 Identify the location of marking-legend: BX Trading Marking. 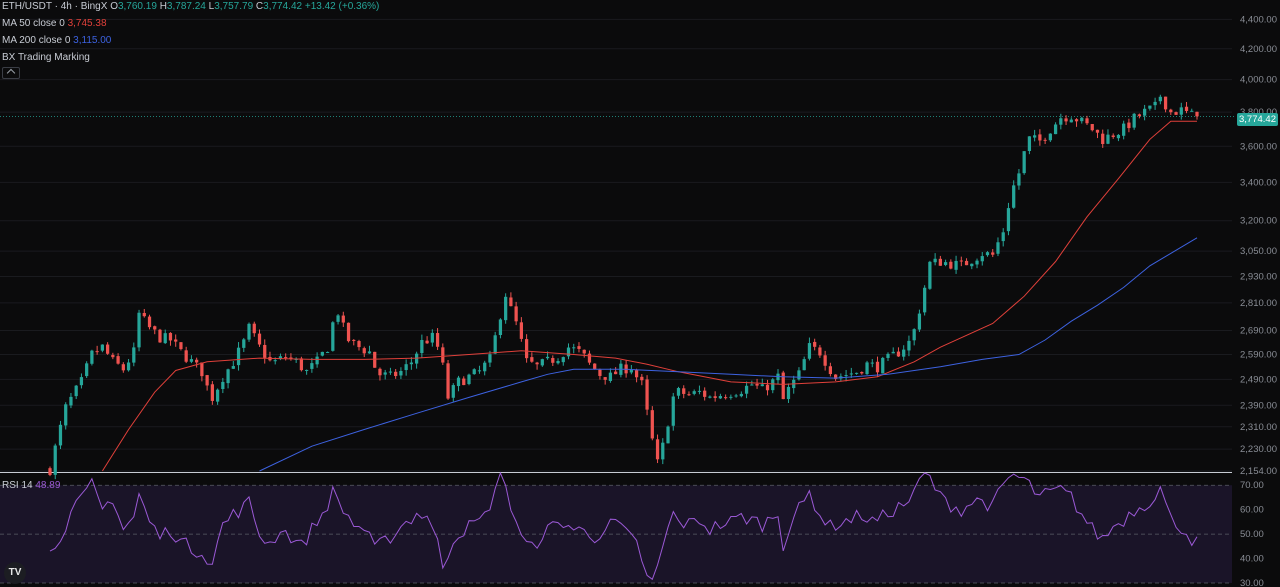
(46, 58).